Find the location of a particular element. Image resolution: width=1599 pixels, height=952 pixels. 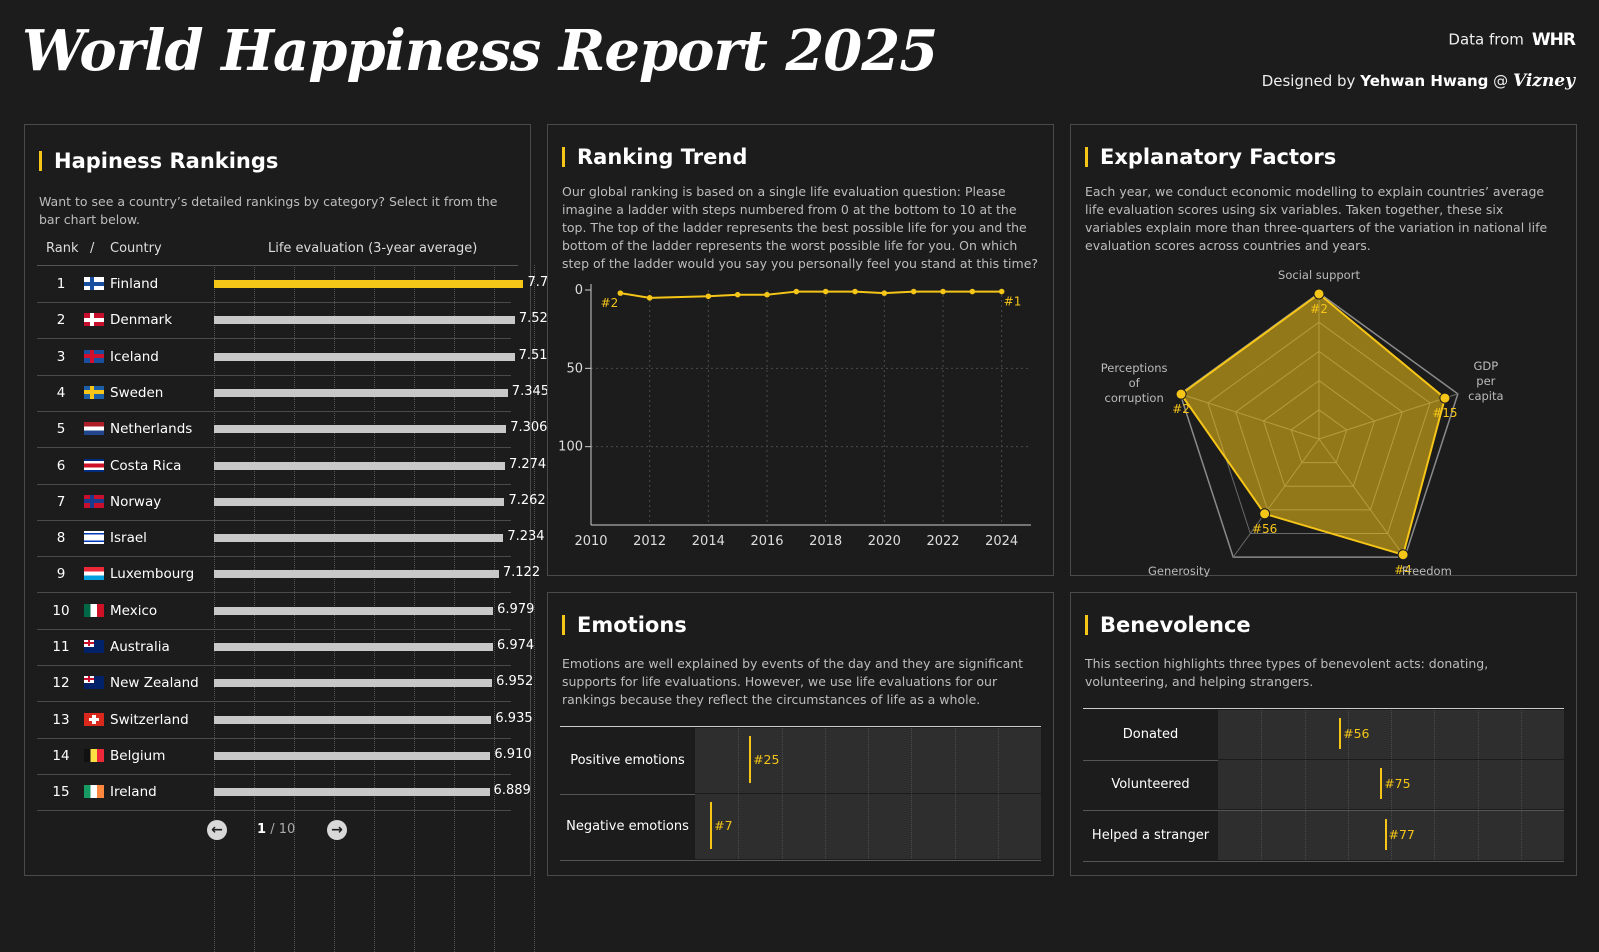

table-row: 15 Ireland 6.889 is located at coordinates (284, 793).